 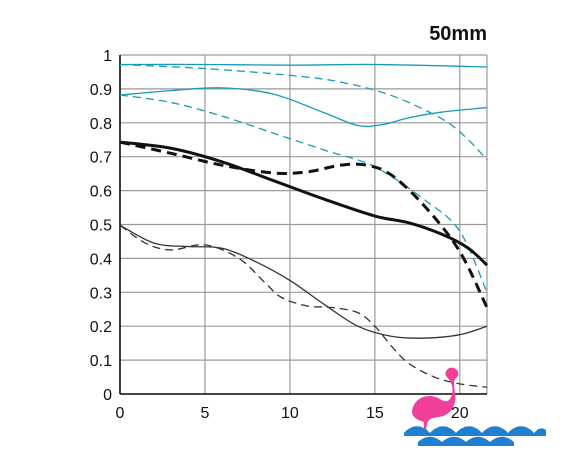 I want to click on y-tick-labels: 0 0.1 0.2 0.3 0.4 0.5 0.6 0.7 0.8 0.9 1, so click(x=101, y=226).